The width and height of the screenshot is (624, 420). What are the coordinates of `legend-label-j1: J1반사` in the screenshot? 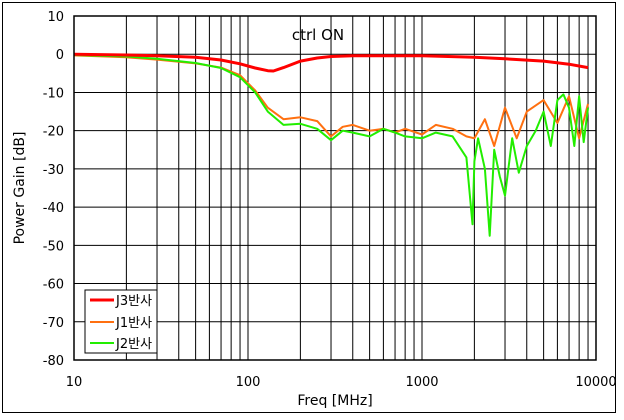 It's located at (133, 323).